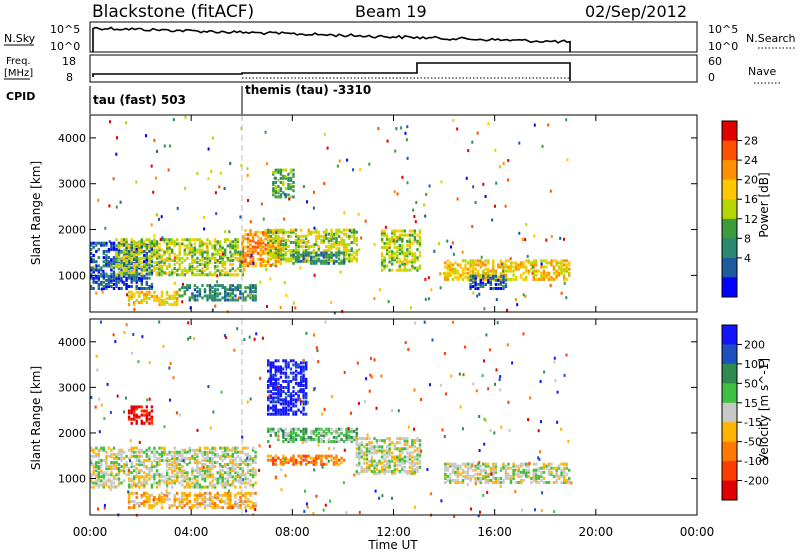 The width and height of the screenshot is (800, 554). What do you see at coordinates (308, 90) in the screenshot?
I see `cpid-segment-2: themis (tau) -3310` at bounding box center [308, 90].